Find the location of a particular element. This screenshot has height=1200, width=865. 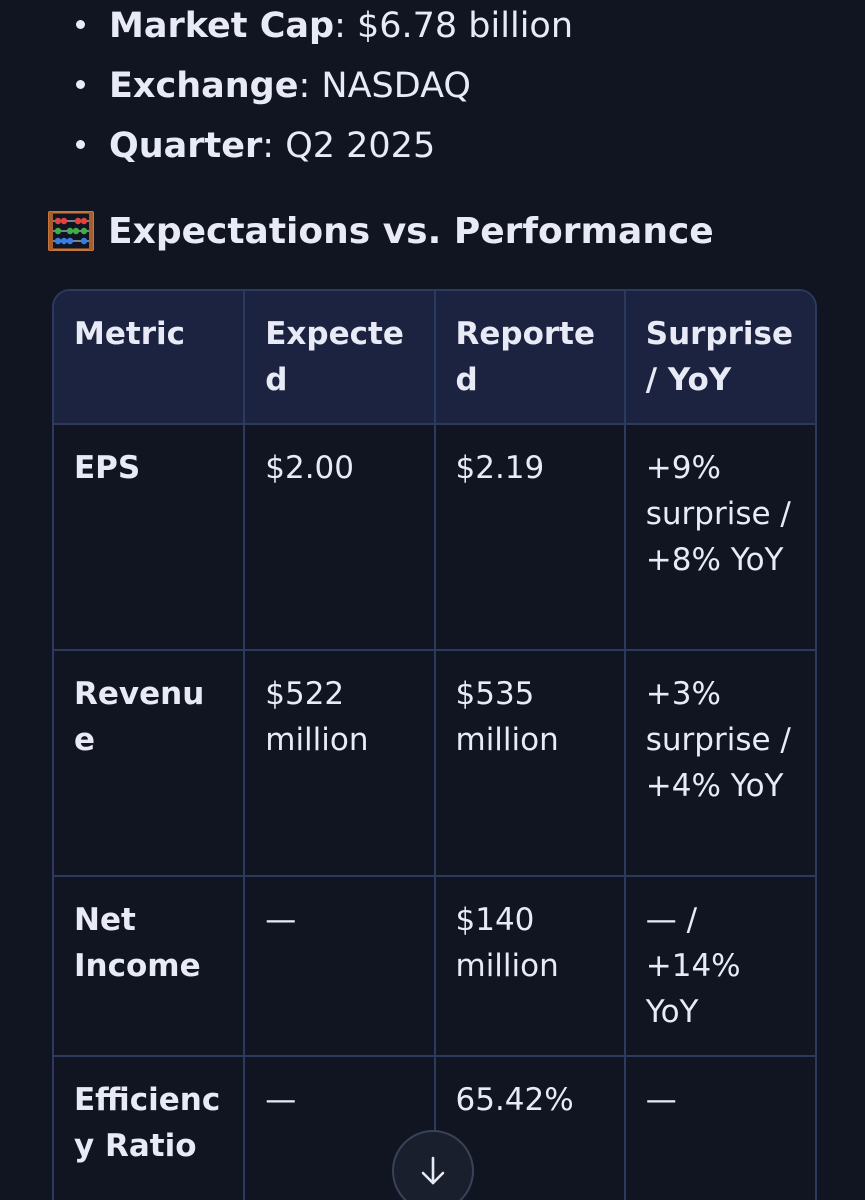

table-header-row: Metric Expected Reported Surprise / YoY is located at coordinates (434, 358).